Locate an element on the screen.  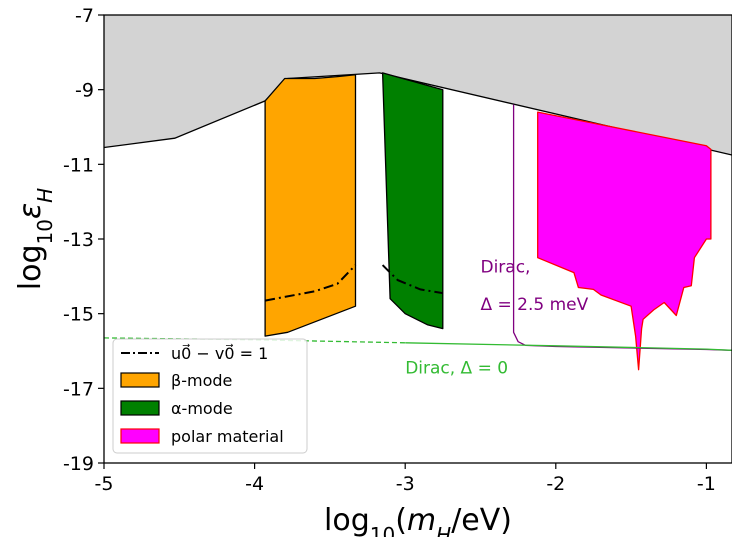
x-tick-label: -5 is located at coordinates (104, 484).